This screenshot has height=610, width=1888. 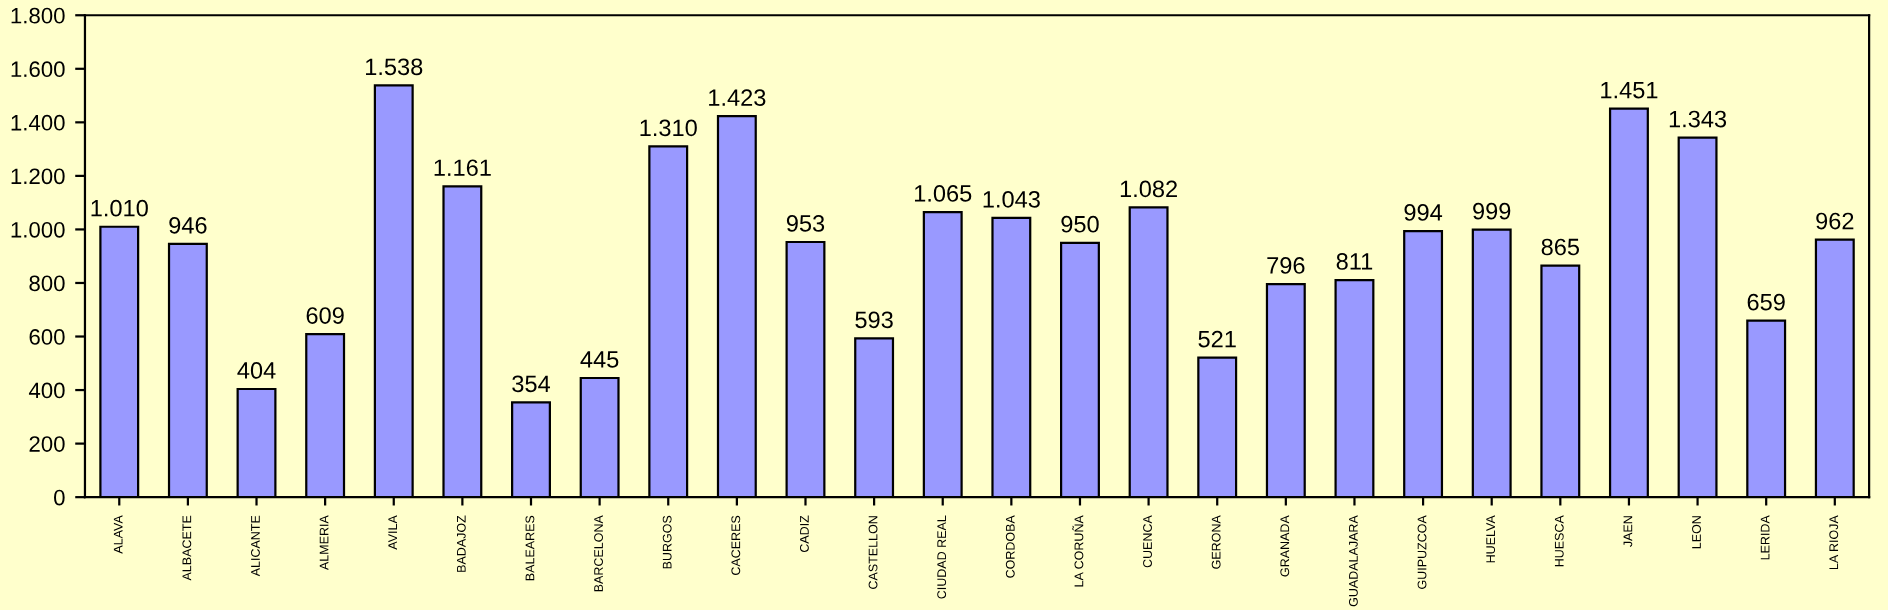 What do you see at coordinates (46, 390) in the screenshot?
I see `y-tick-label: 400` at bounding box center [46, 390].